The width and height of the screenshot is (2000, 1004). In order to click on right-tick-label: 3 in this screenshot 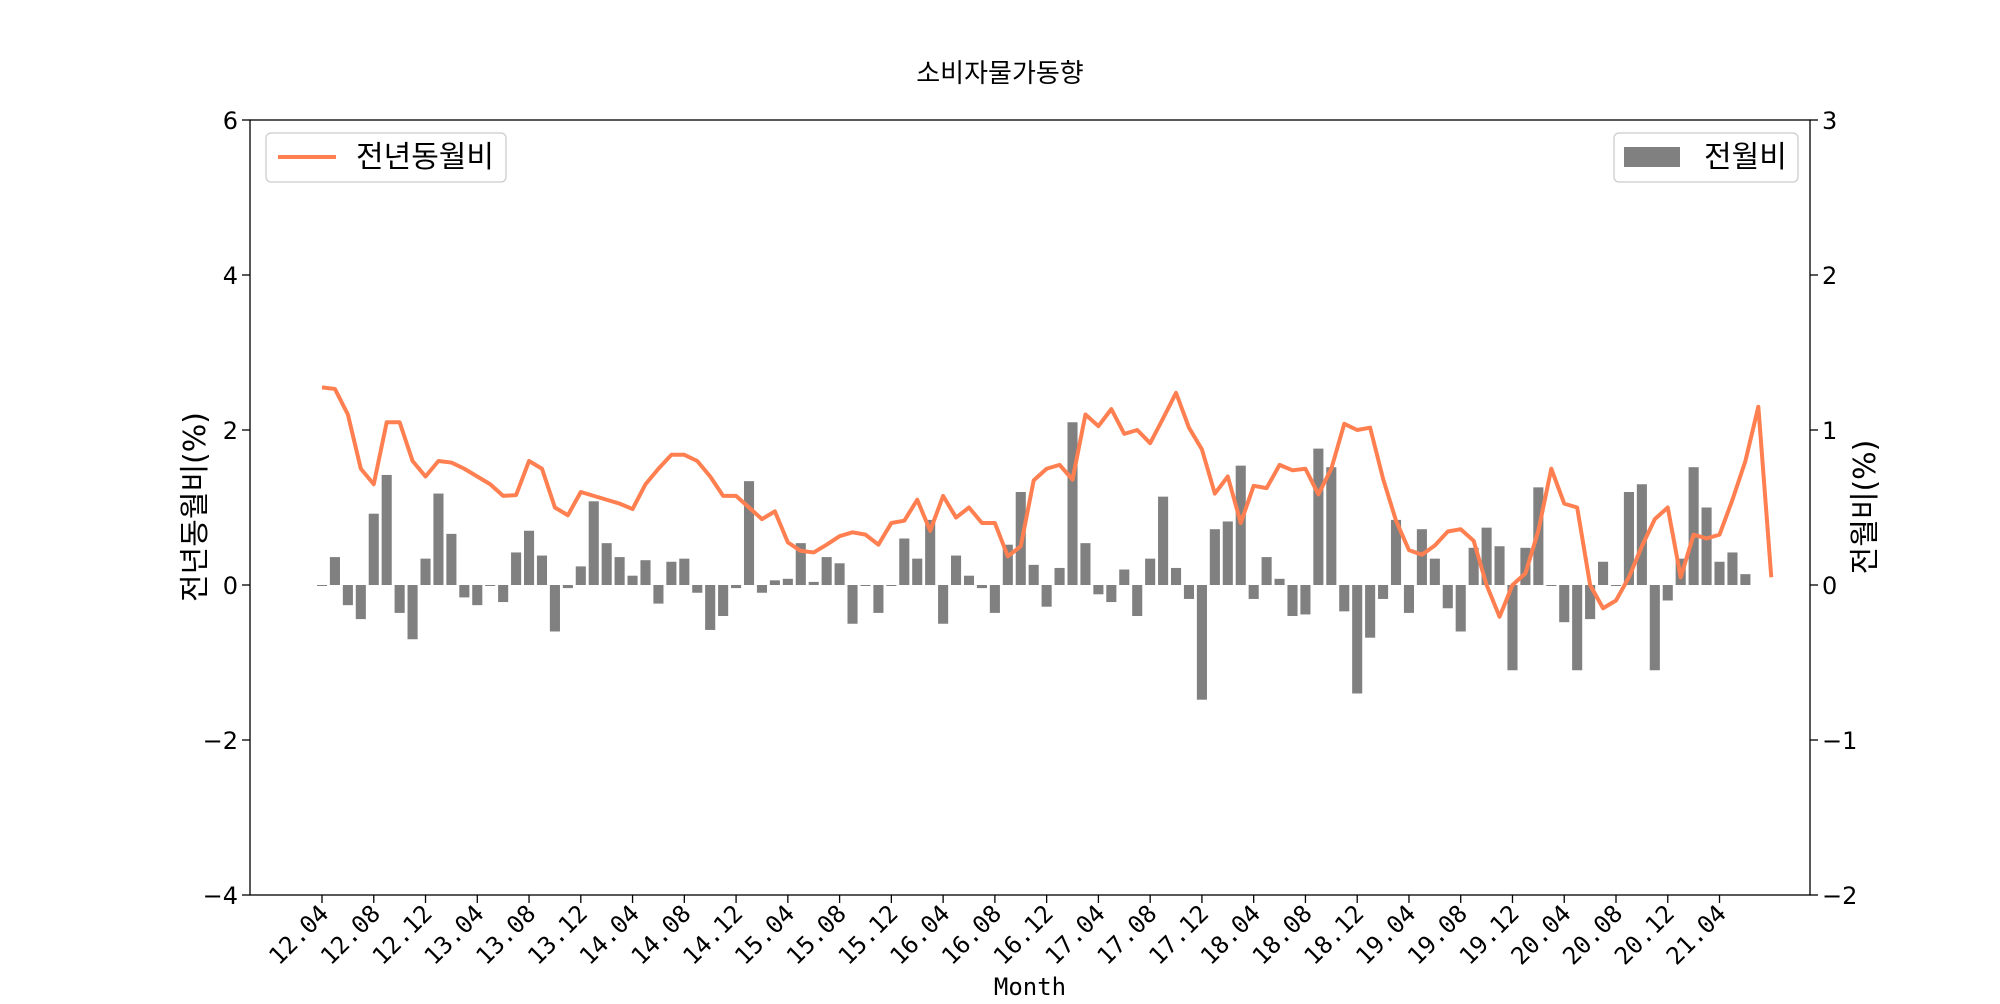, I will do `click(1829, 121)`.